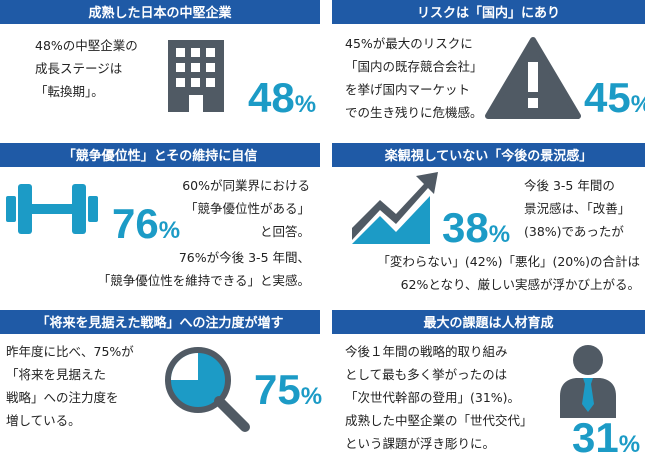 The width and height of the screenshot is (645, 460). I want to click on body-text: での生き残りに危機感。, so click(414, 112).